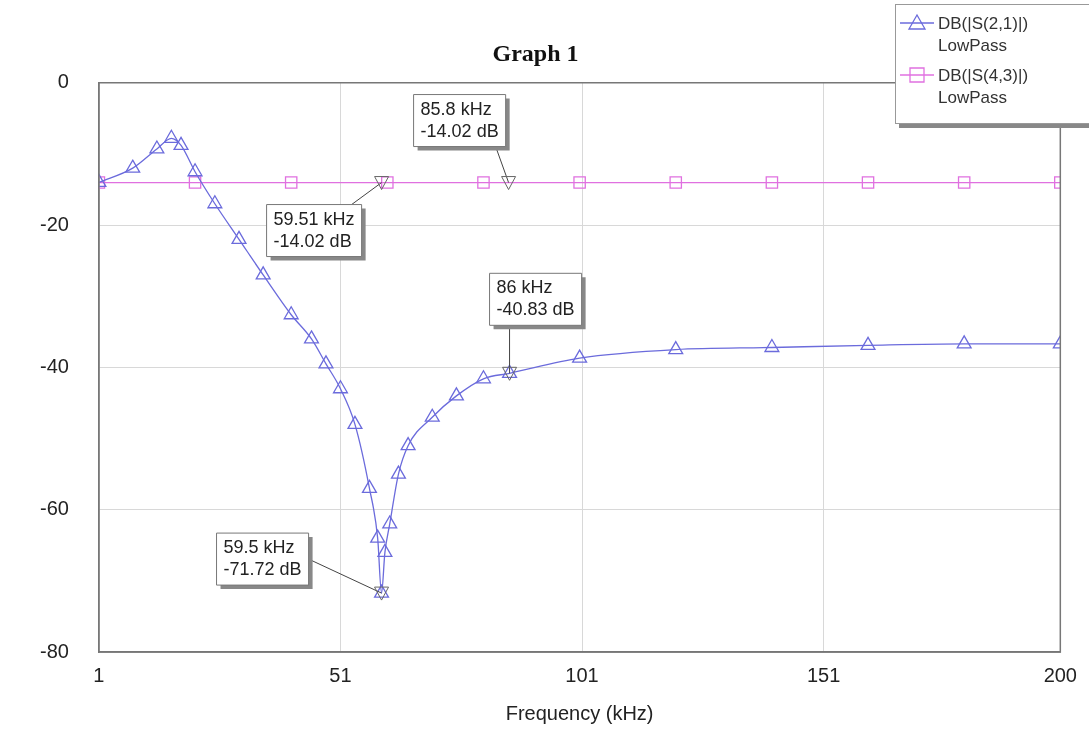 The image size is (1089, 738). Describe the element at coordinates (1060, 674) in the screenshot. I see `x-tick-label: 200` at that location.